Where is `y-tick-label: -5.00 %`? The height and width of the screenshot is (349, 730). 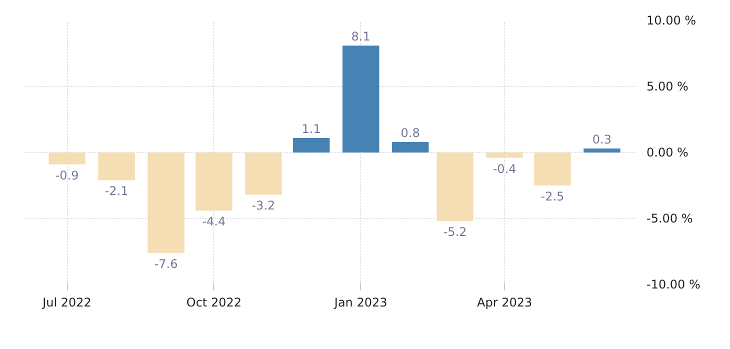
y-tick-label: -5.00 % is located at coordinates (669, 219).